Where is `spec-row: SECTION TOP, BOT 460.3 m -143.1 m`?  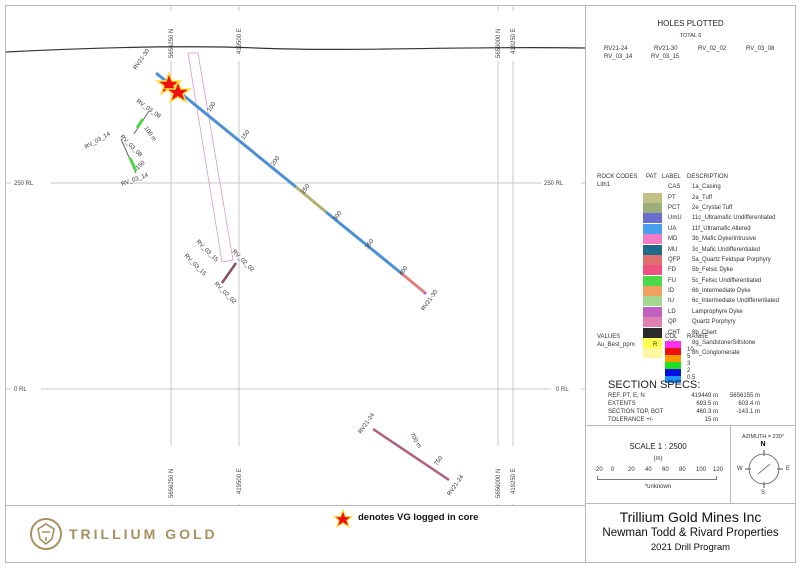
spec-row: SECTION TOP, BOT 460.3 m -143.1 m is located at coordinates (700, 413).